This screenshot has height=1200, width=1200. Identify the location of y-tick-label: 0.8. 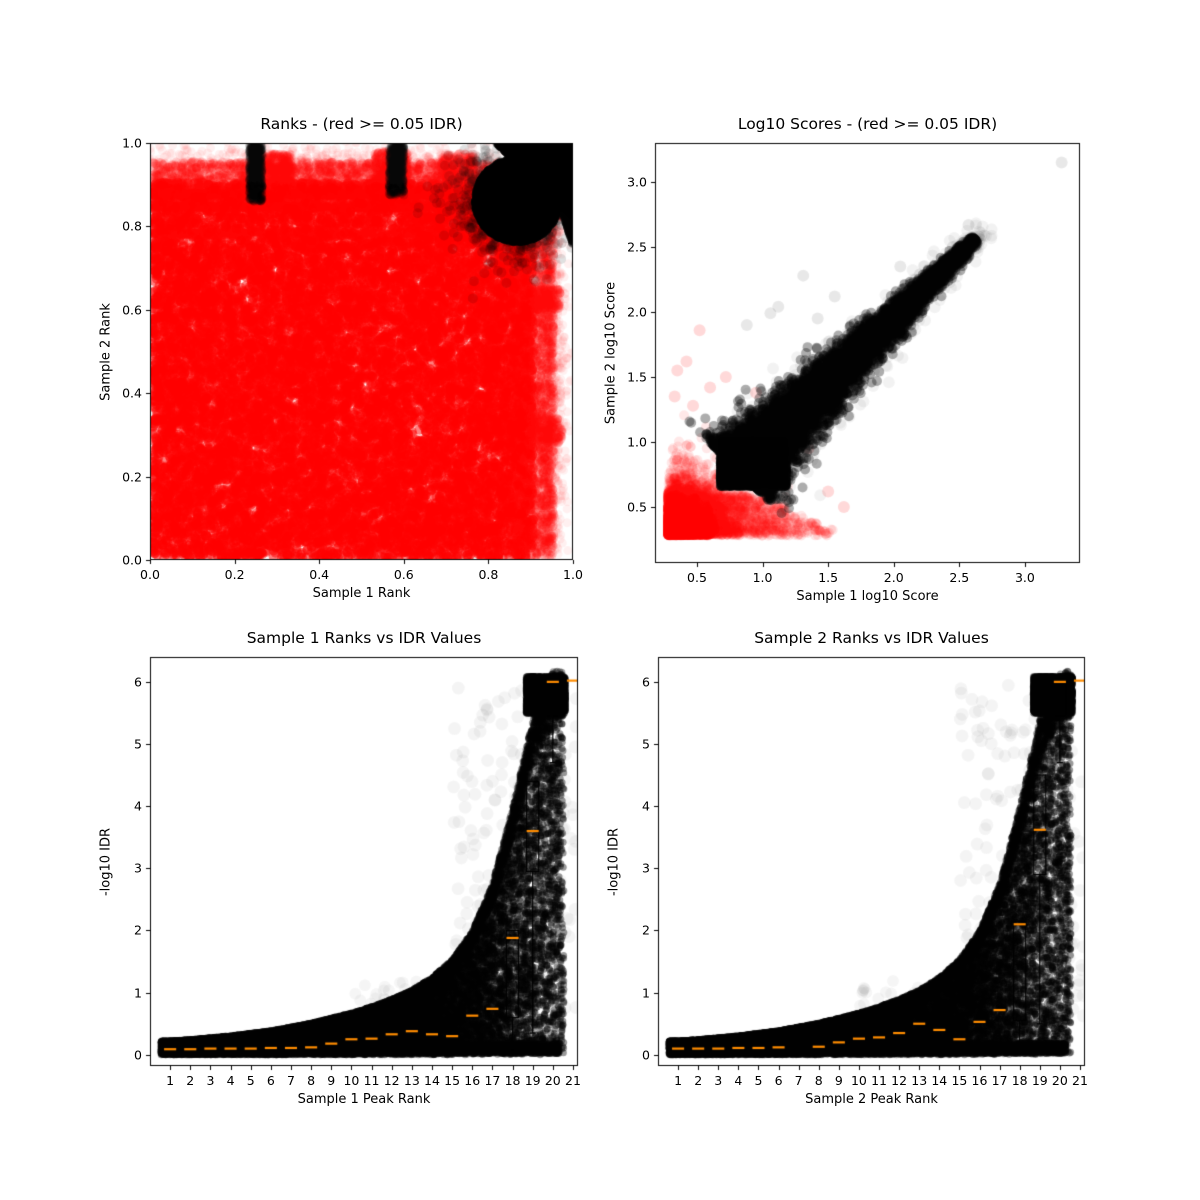
(132, 226).